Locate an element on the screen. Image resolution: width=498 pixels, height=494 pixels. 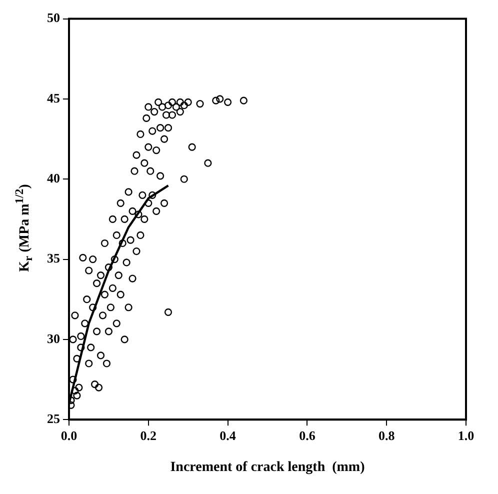
x-tick-label: 0.8 is located at coordinates (387, 435).